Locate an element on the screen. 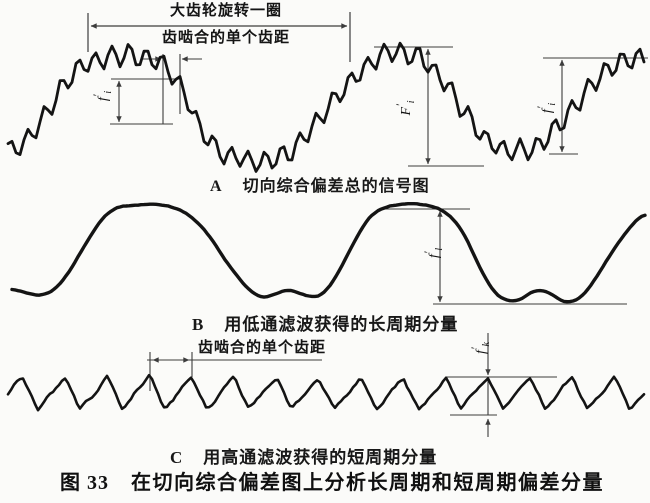 The width and height of the screenshot is (650, 503). dim-fl-long is located at coordinates (504, 256).